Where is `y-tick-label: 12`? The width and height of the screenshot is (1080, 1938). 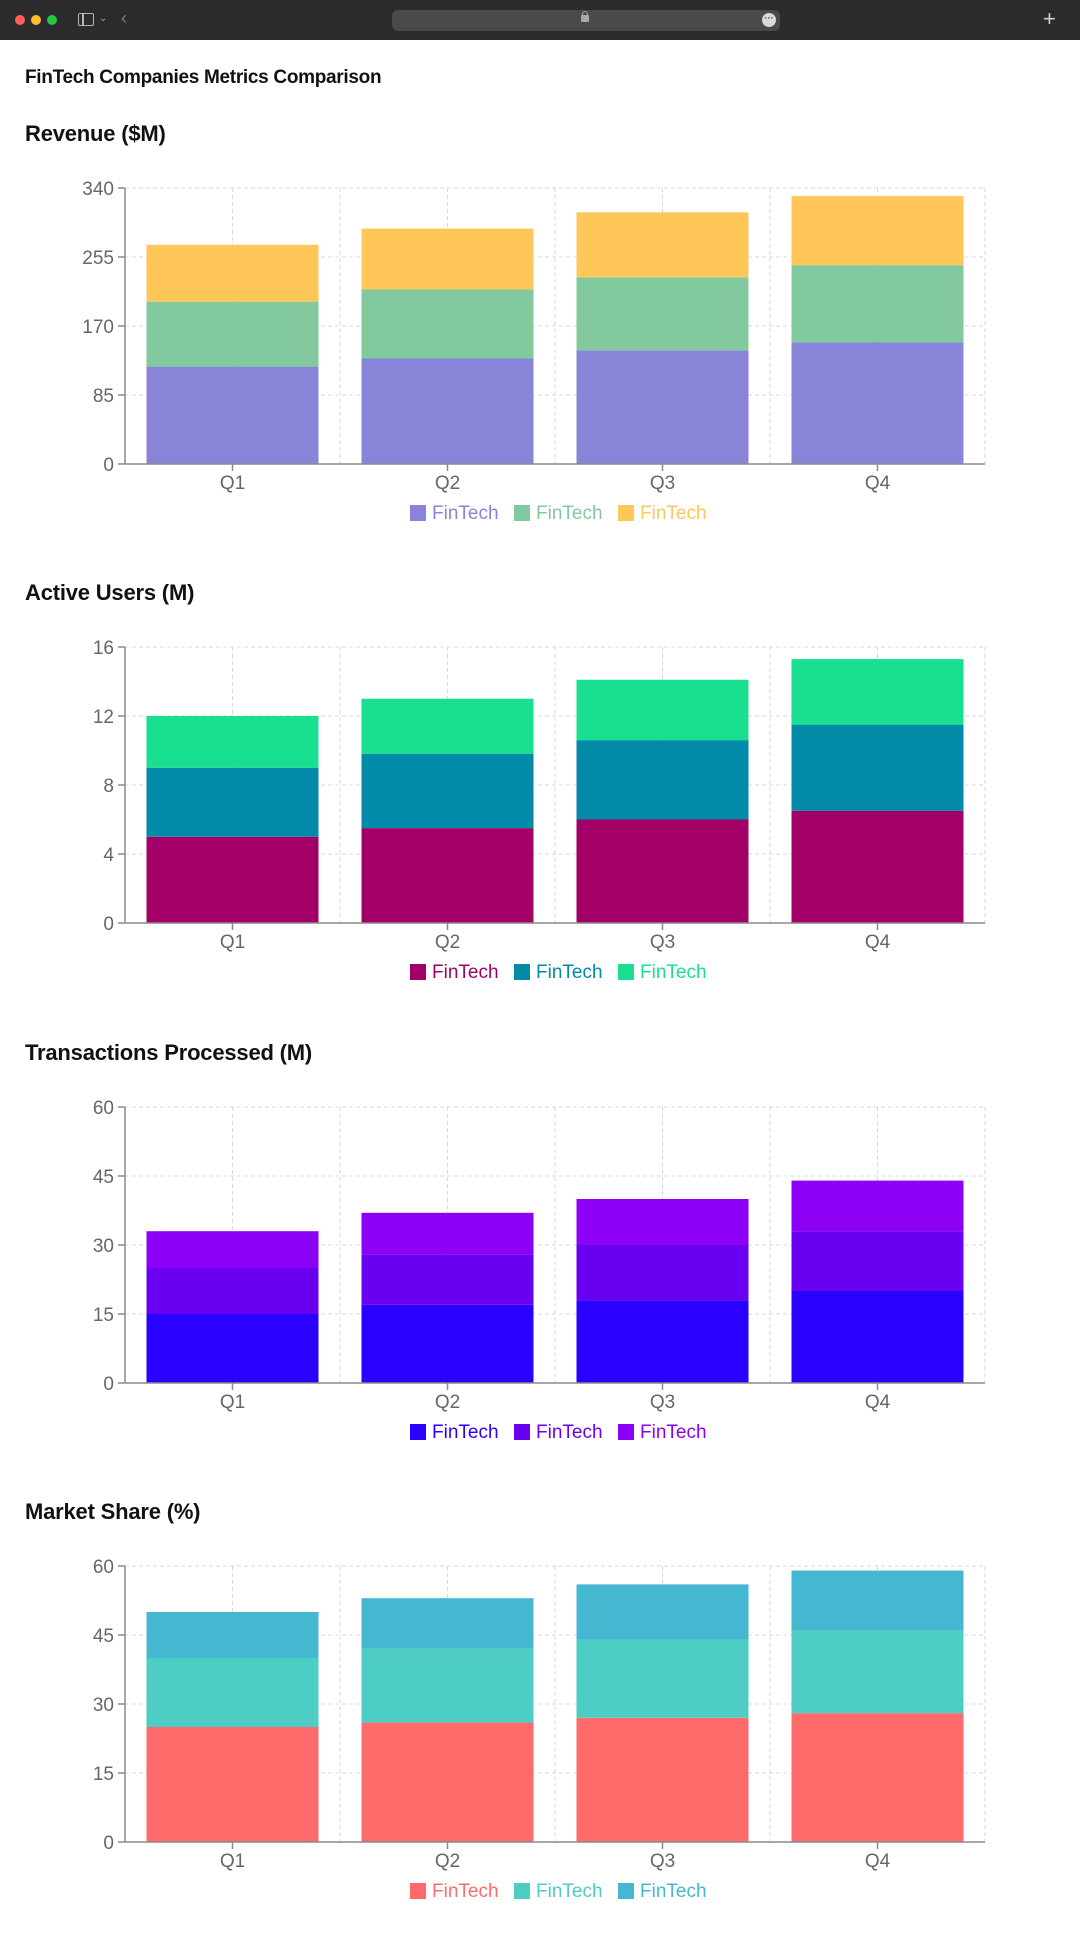 y-tick-label: 12 is located at coordinates (103, 717).